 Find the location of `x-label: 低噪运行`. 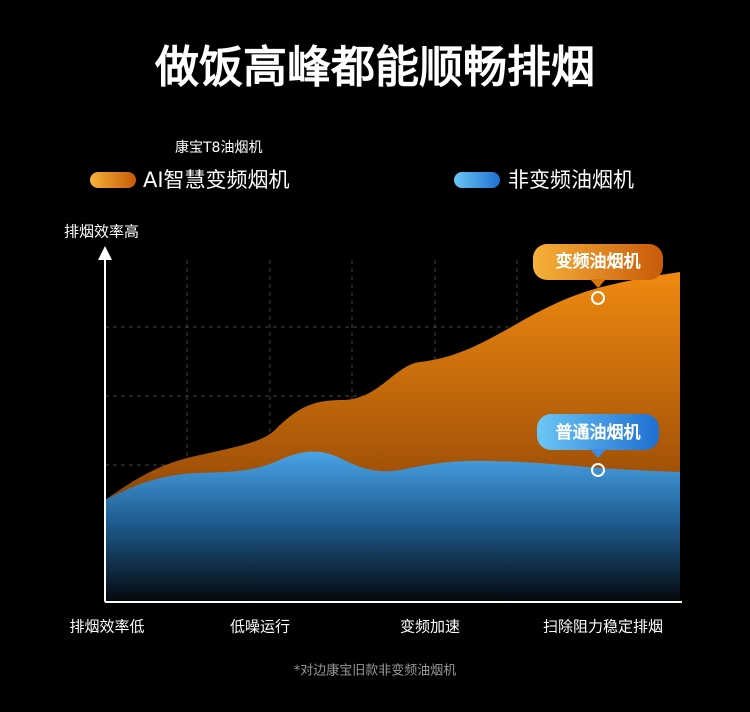

x-label: 低噪运行 is located at coordinates (260, 627).